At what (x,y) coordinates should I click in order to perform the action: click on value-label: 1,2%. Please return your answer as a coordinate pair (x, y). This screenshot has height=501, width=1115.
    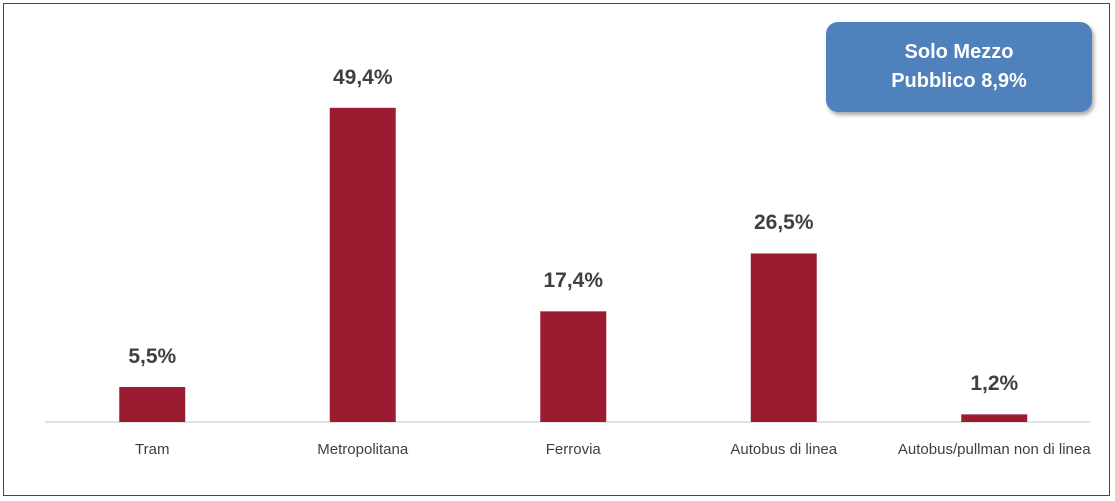
    Looking at the image, I should click on (994, 384).